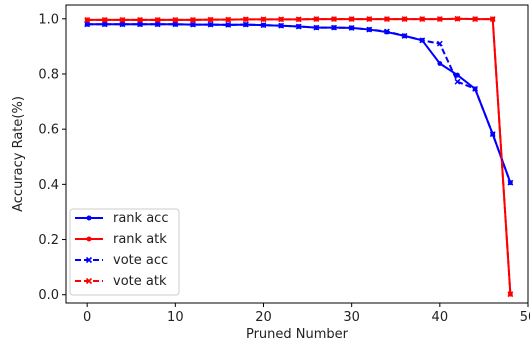 This screenshot has height=346, width=530. What do you see at coordinates (440, 317) in the screenshot?
I see `x-tick-label: 40` at bounding box center [440, 317].